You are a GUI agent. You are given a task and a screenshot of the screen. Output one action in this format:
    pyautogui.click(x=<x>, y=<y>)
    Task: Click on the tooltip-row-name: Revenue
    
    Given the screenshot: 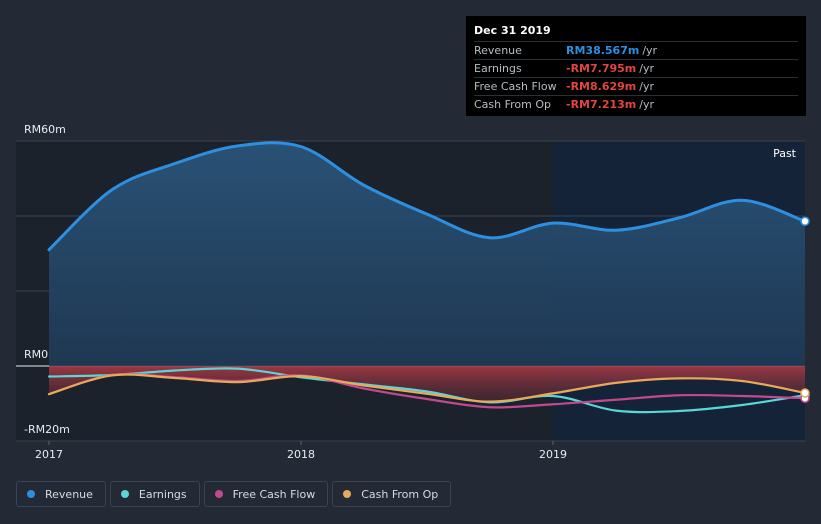 What is the action you would take?
    pyautogui.click(x=498, y=50)
    